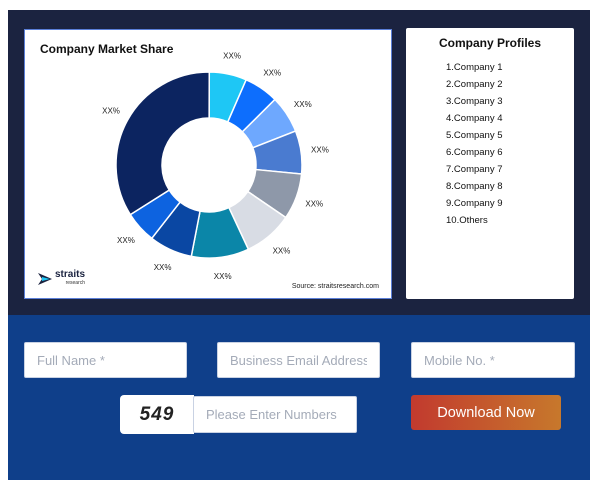 The image size is (597, 483). I want to click on chart-title: Company Market Share, so click(107, 49).